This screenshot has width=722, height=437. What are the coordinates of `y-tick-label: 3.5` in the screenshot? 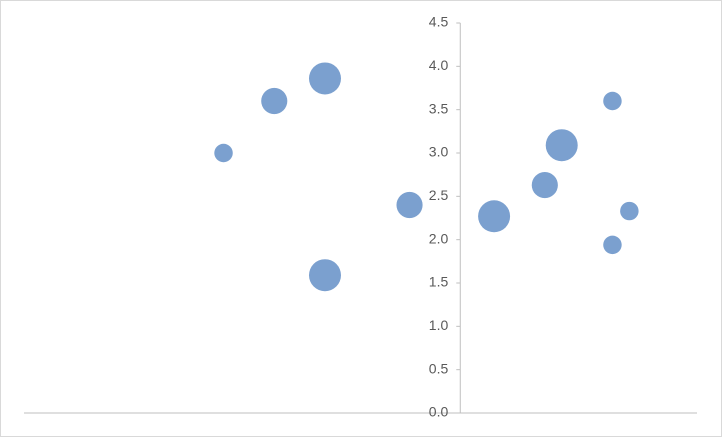 It's located at (439, 108).